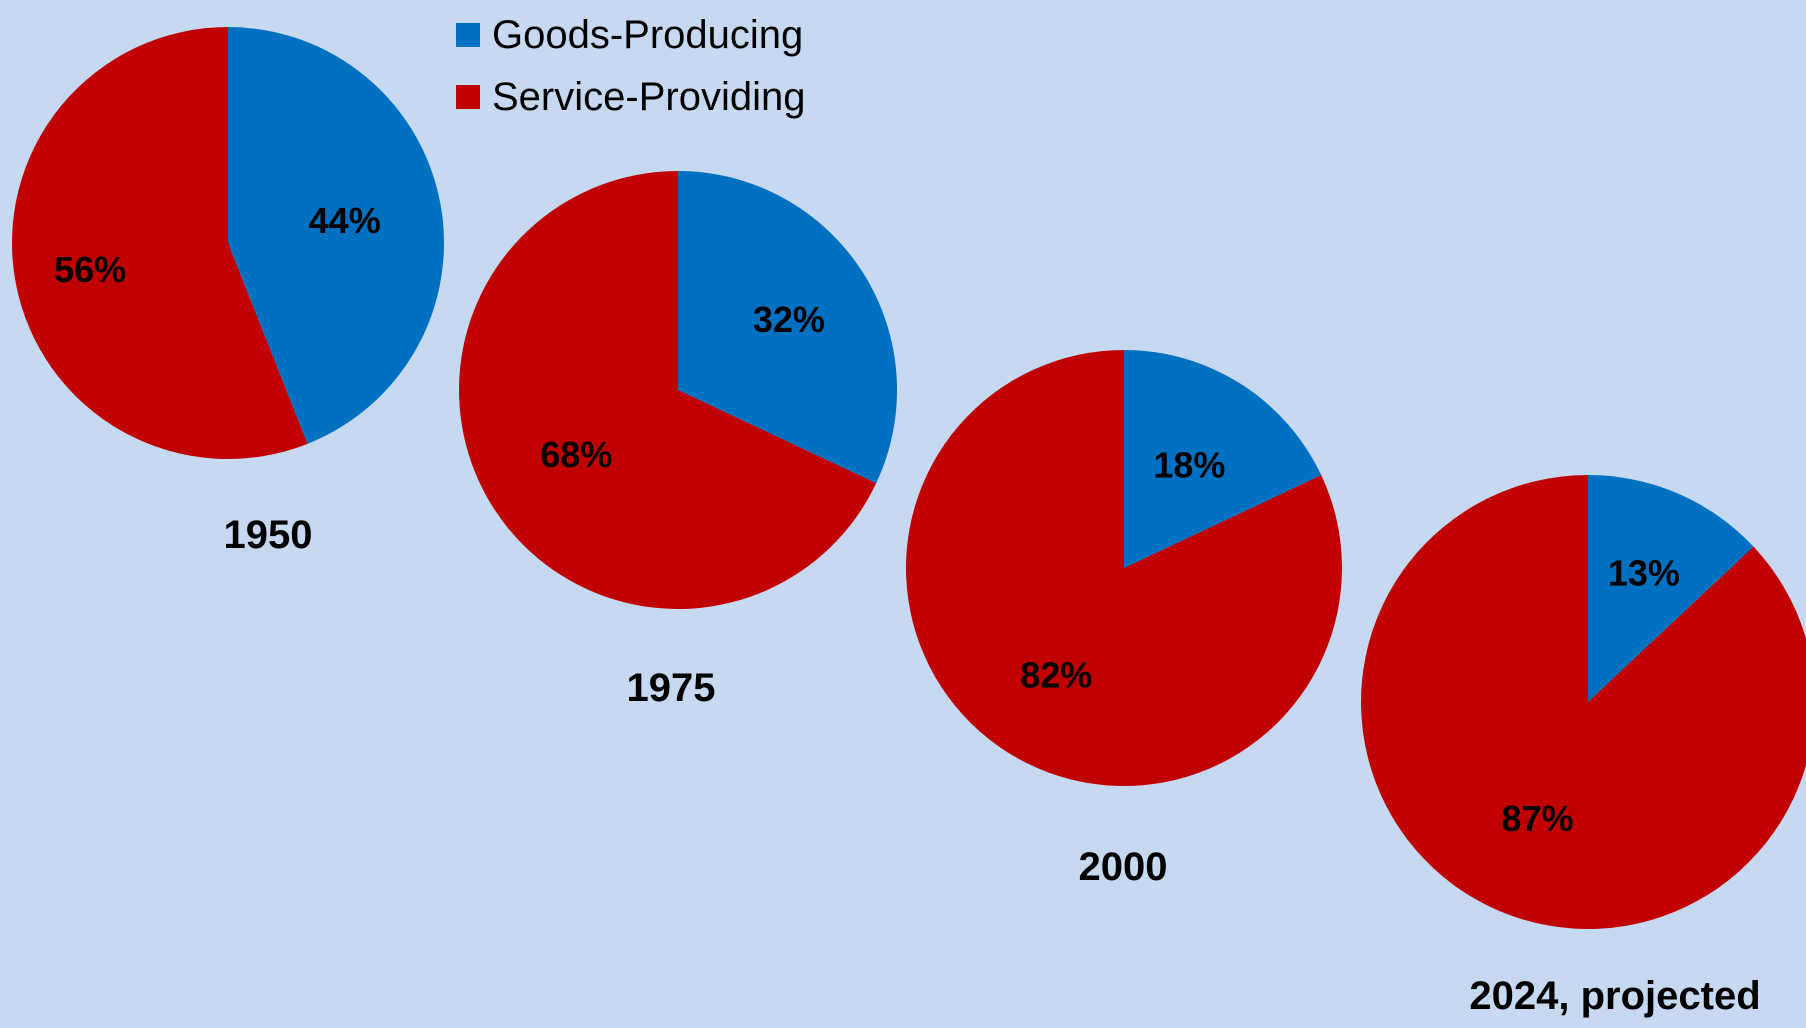  I want to click on legend-item-service-providing: Service-Providing, so click(630, 97).